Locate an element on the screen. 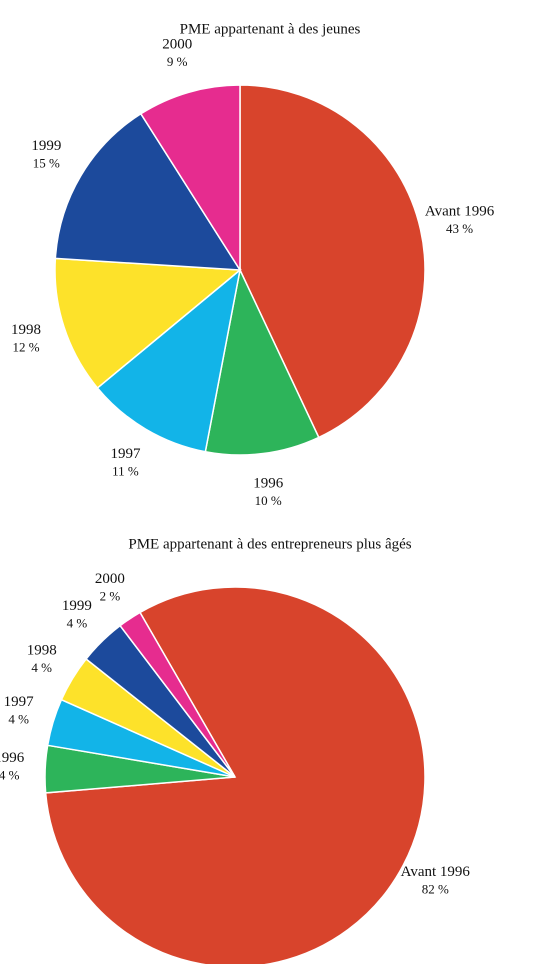 The width and height of the screenshot is (540, 964). value-label: 15 % is located at coordinates (46, 162).